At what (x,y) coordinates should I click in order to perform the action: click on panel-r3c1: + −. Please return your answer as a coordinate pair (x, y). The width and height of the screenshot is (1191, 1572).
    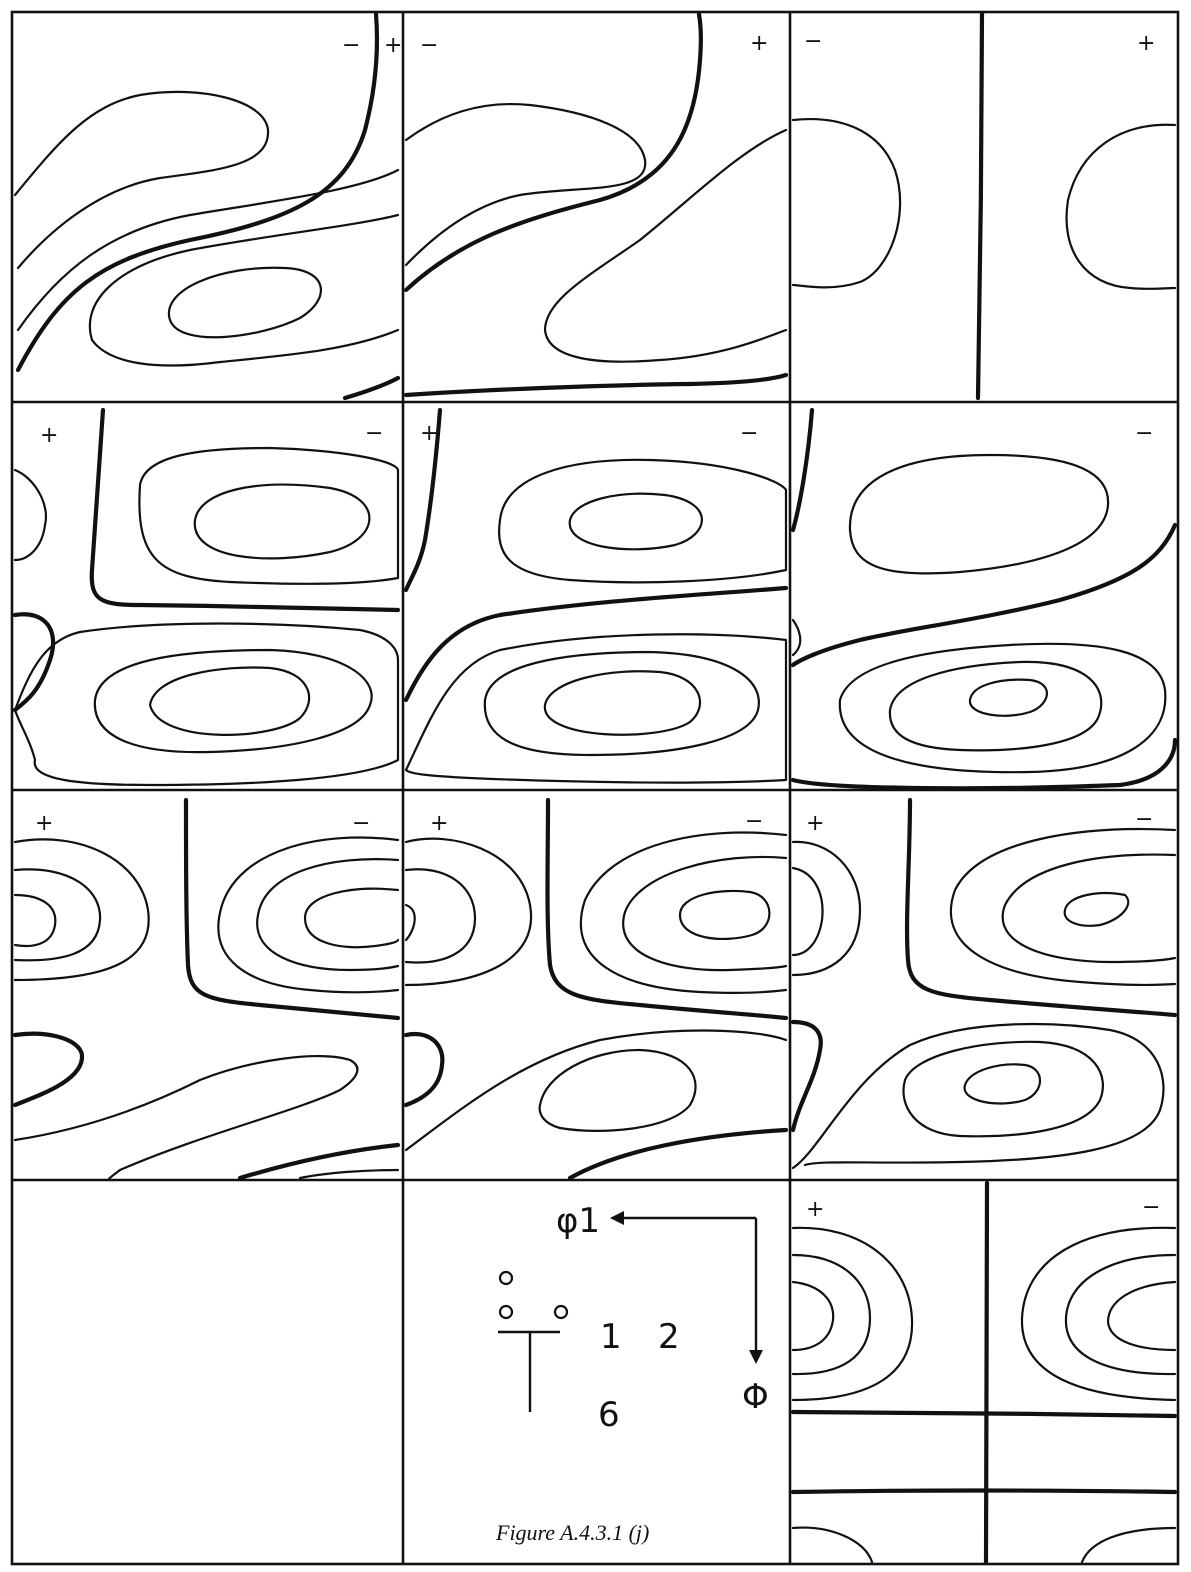
    Looking at the image, I should click on (206, 989).